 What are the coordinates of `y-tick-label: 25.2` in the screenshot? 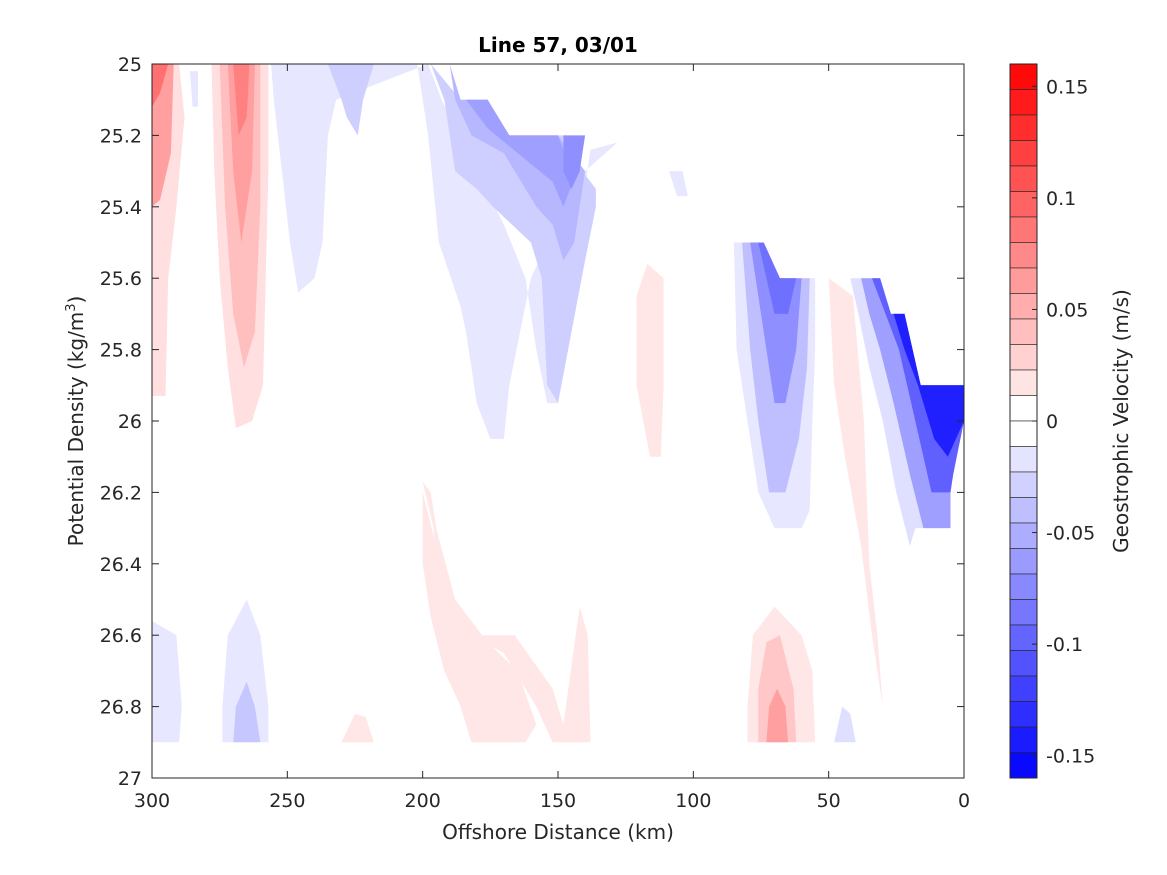 It's located at (121, 136).